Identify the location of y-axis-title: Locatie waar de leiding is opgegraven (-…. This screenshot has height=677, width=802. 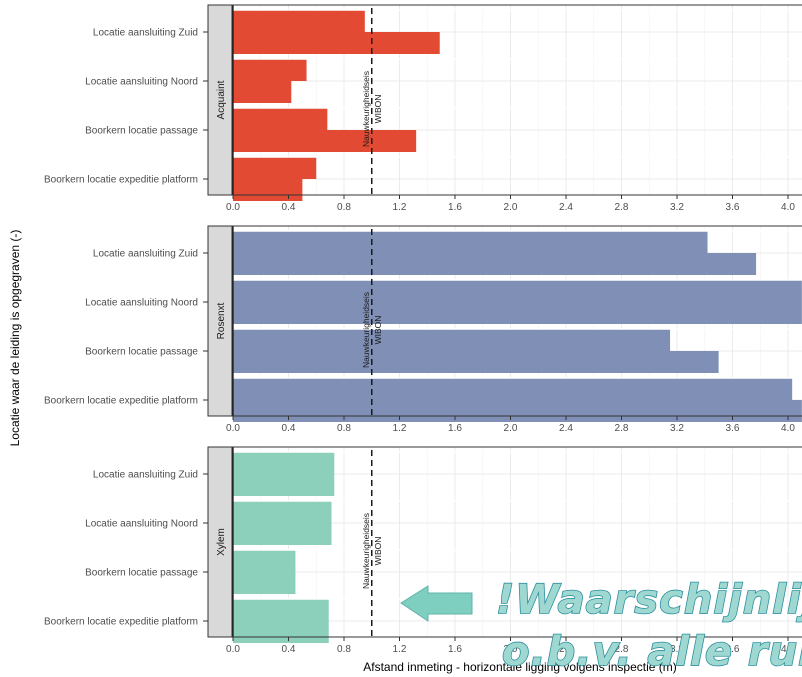
(15, 338).